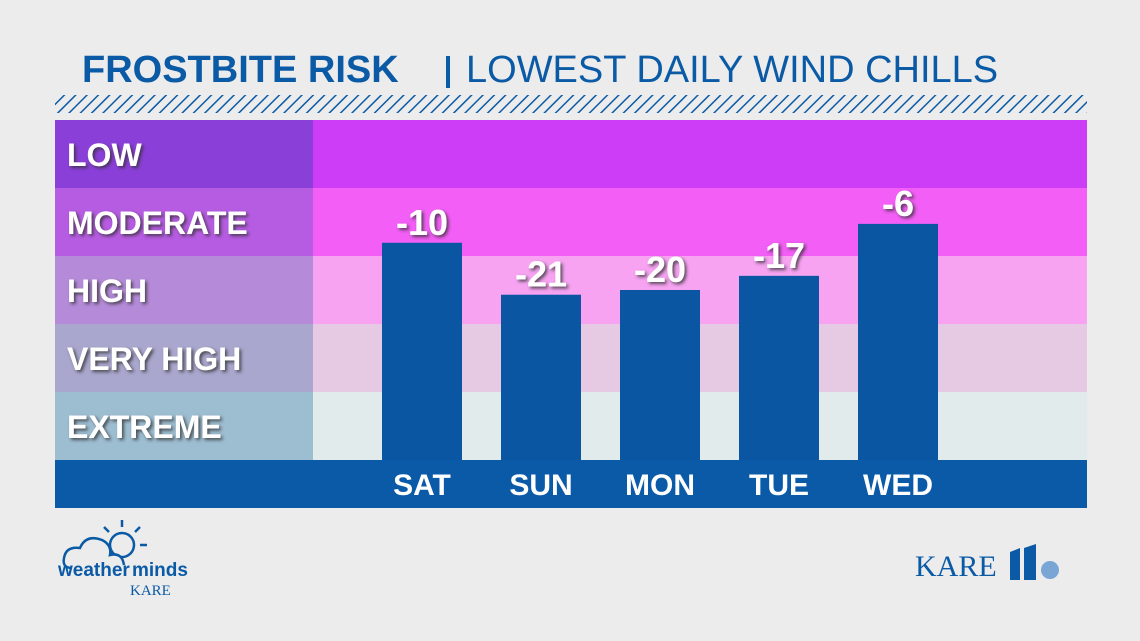  Describe the element at coordinates (144, 427) in the screenshot. I see `risk-band-label: EXTREME` at that location.